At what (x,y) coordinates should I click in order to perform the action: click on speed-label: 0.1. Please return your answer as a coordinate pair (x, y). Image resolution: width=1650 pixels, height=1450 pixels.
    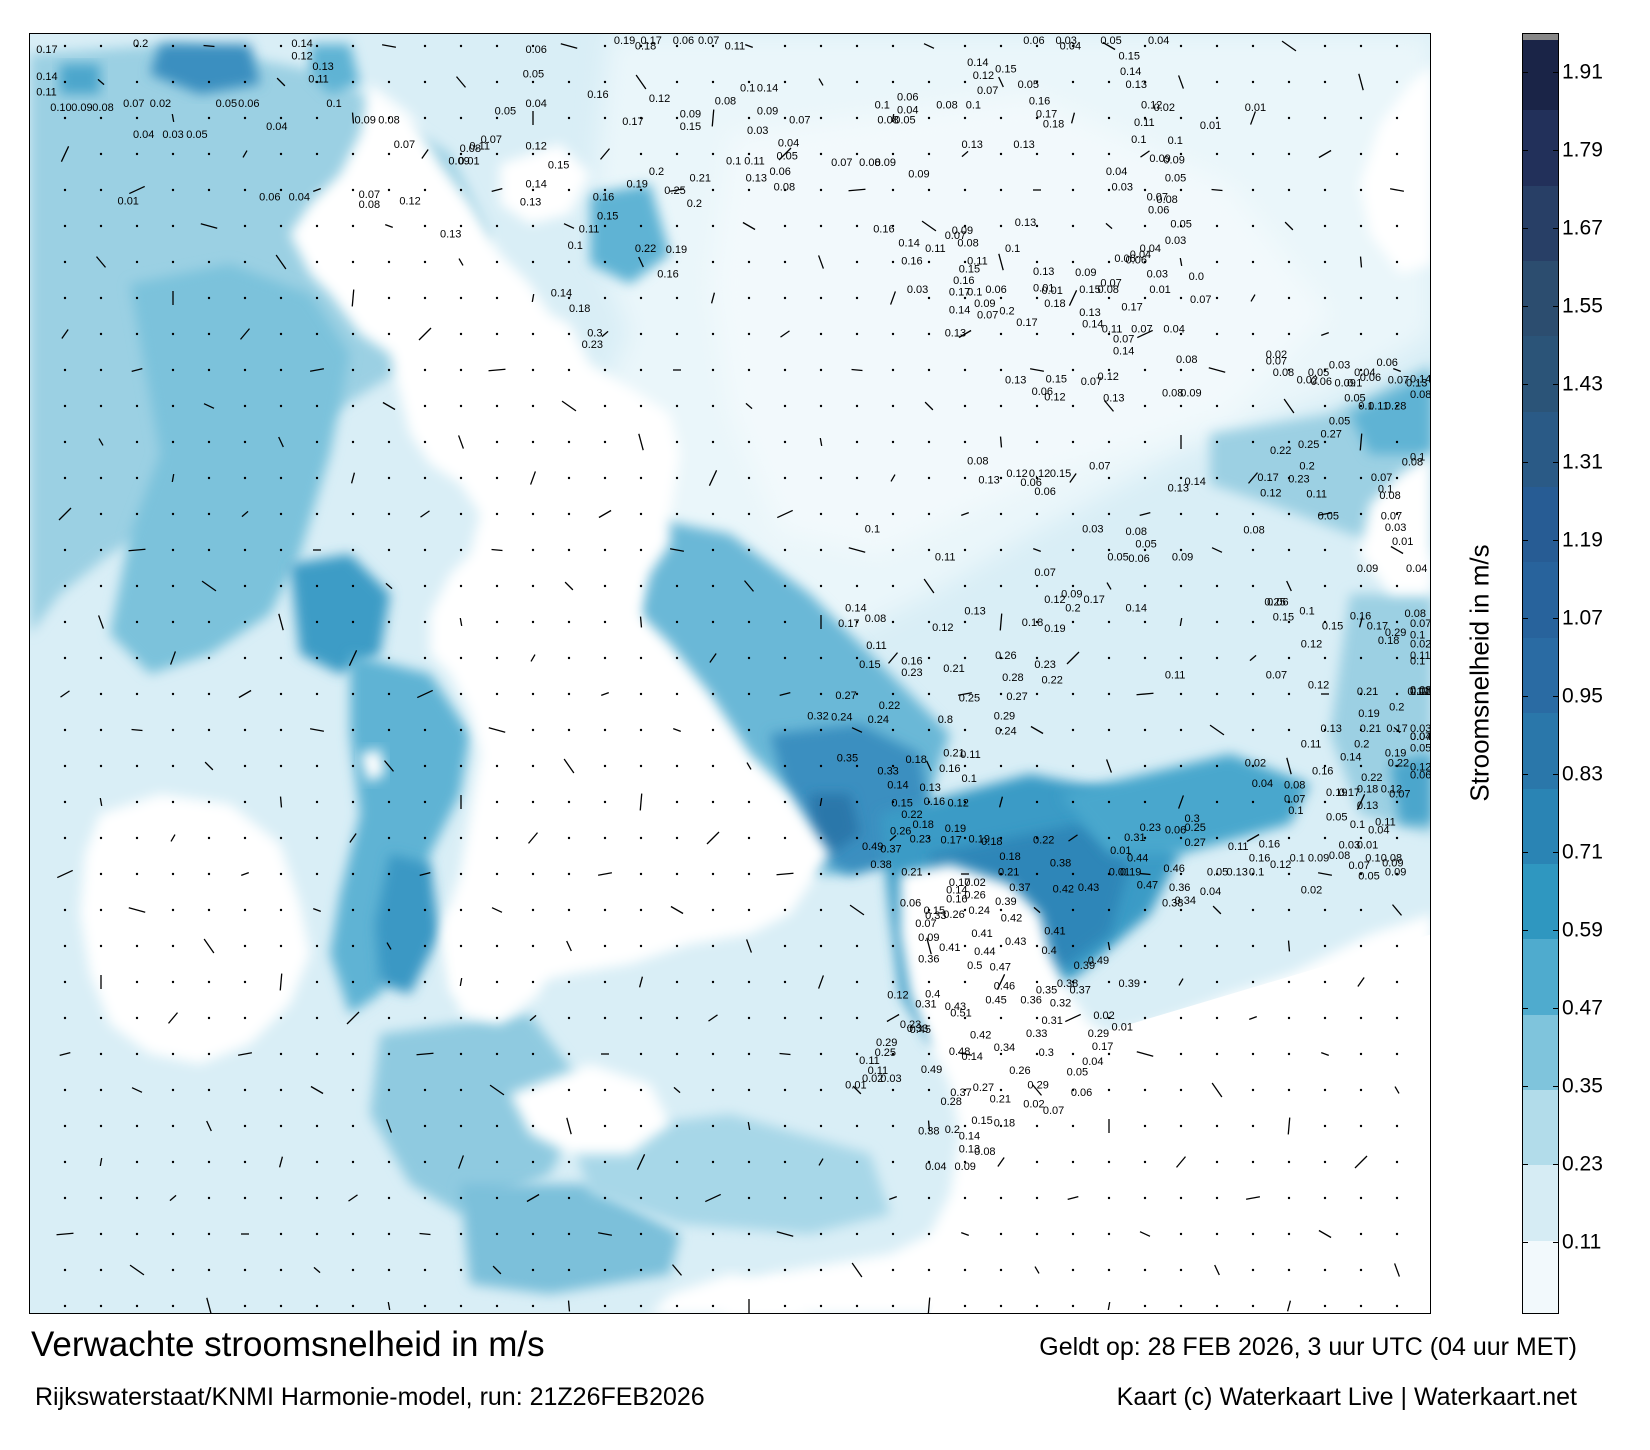
    Looking at the image, I should click on (1138, 140).